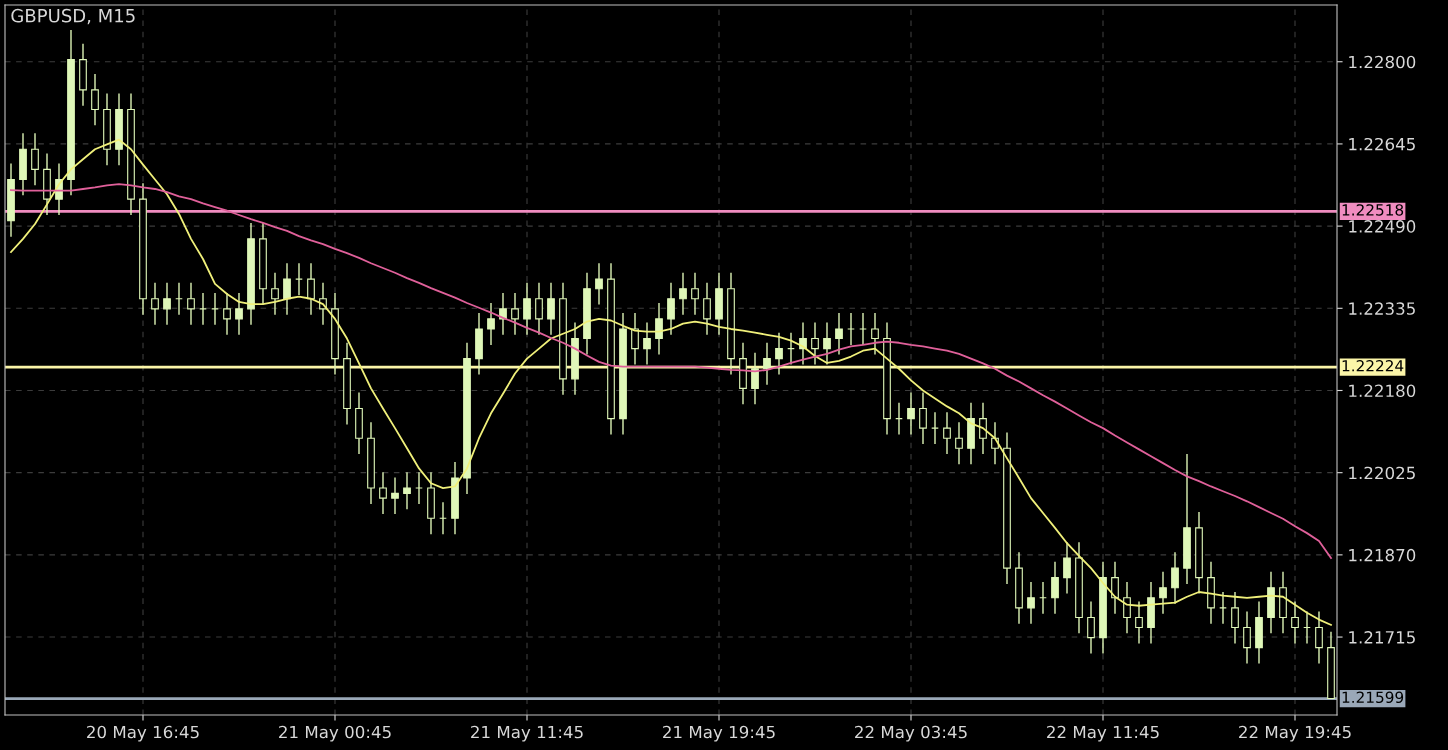 The height and width of the screenshot is (750, 1448). Describe the element at coordinates (1382, 555) in the screenshot. I see `y-tick-label: 1.21870` at that location.